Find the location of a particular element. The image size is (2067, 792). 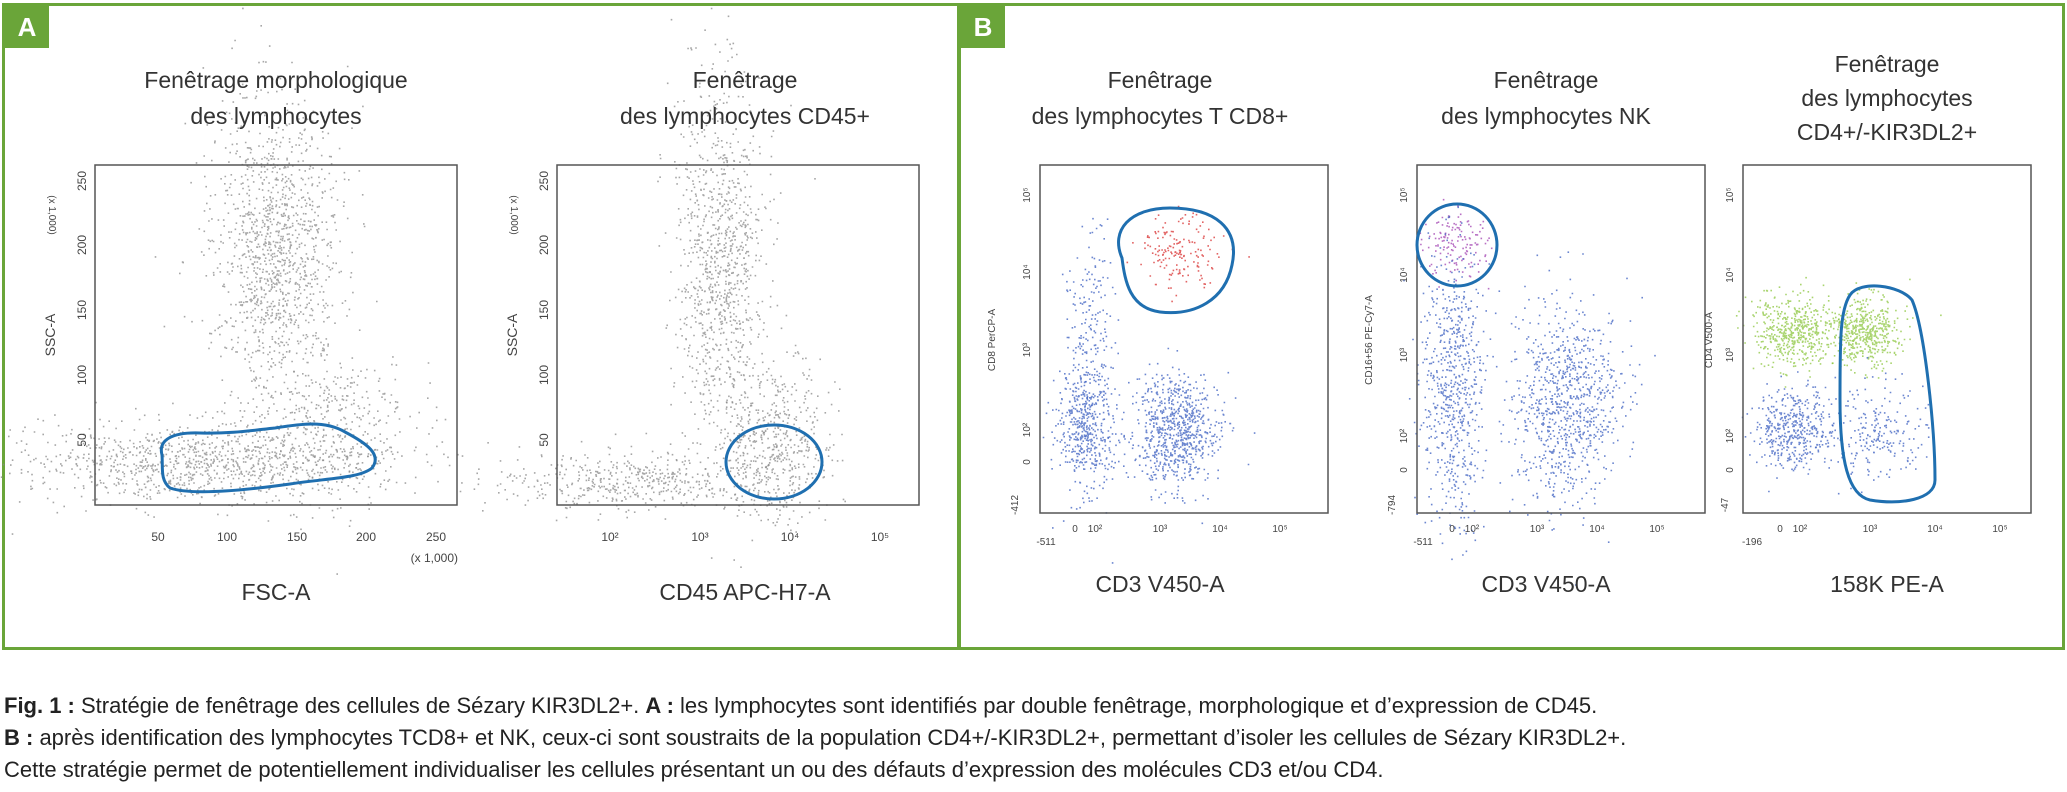

y-axis-title: CD8 PerCP-A is located at coordinates (992, 340).